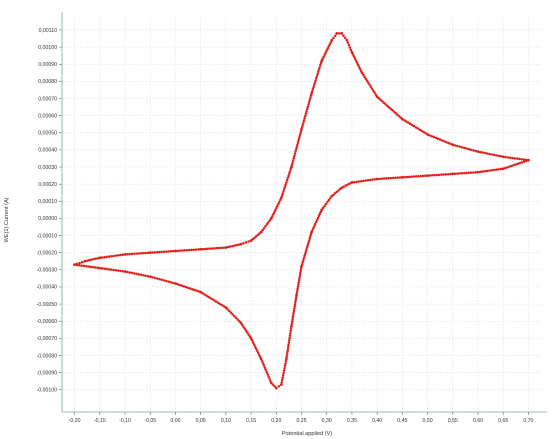  Describe the element at coordinates (47, 373) in the screenshot. I see `y-tick-label: -0,00090` at that location.